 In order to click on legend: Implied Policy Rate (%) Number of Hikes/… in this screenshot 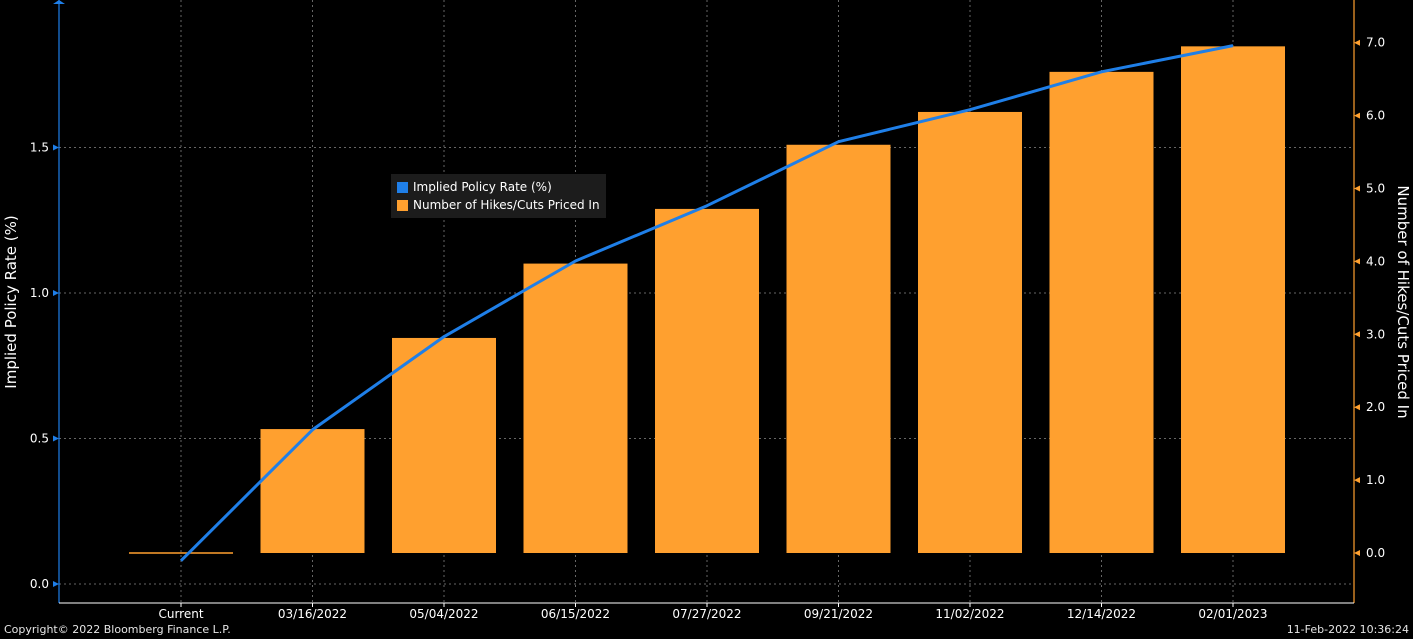, I will do `click(498, 196)`.